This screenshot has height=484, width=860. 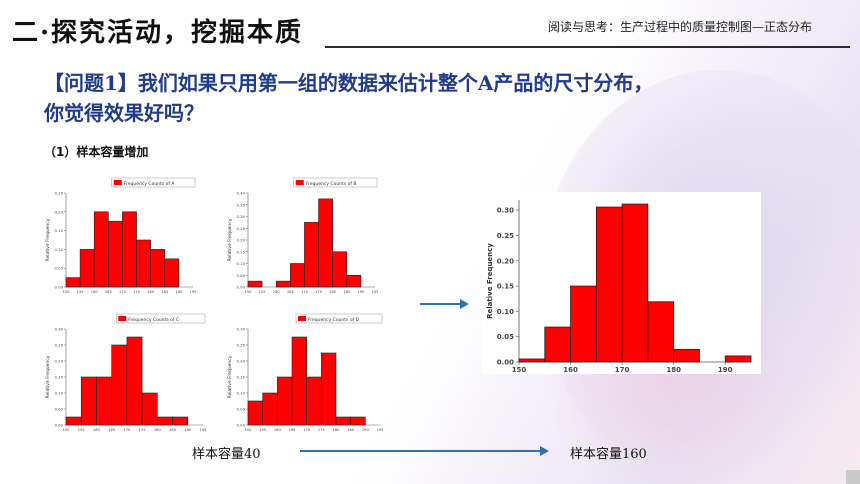 What do you see at coordinates (429, 98) in the screenshot?
I see `question-text: 【问题1】我们如果只用第一组的数据来估计整个A产品的尺寸分布， 你觉得效果好吗？` at bounding box center [429, 98].